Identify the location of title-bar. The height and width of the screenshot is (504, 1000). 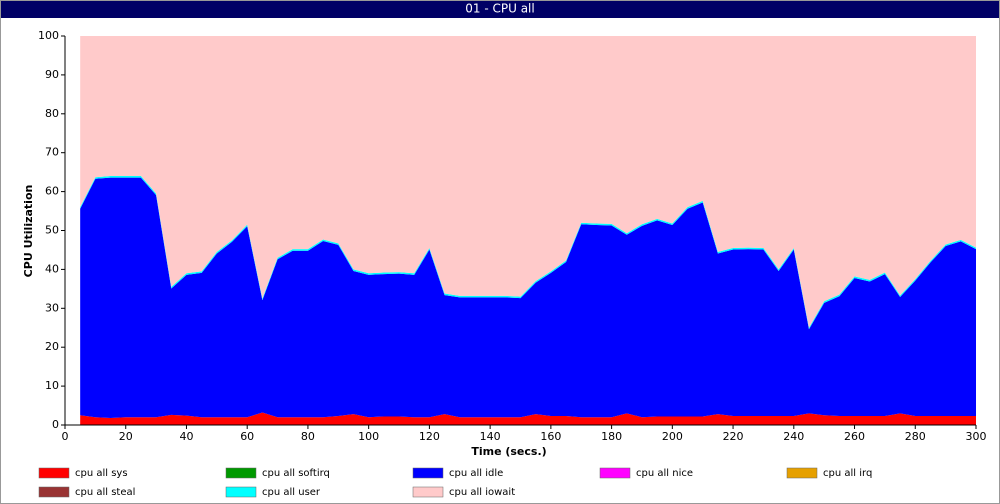
(500, 9).